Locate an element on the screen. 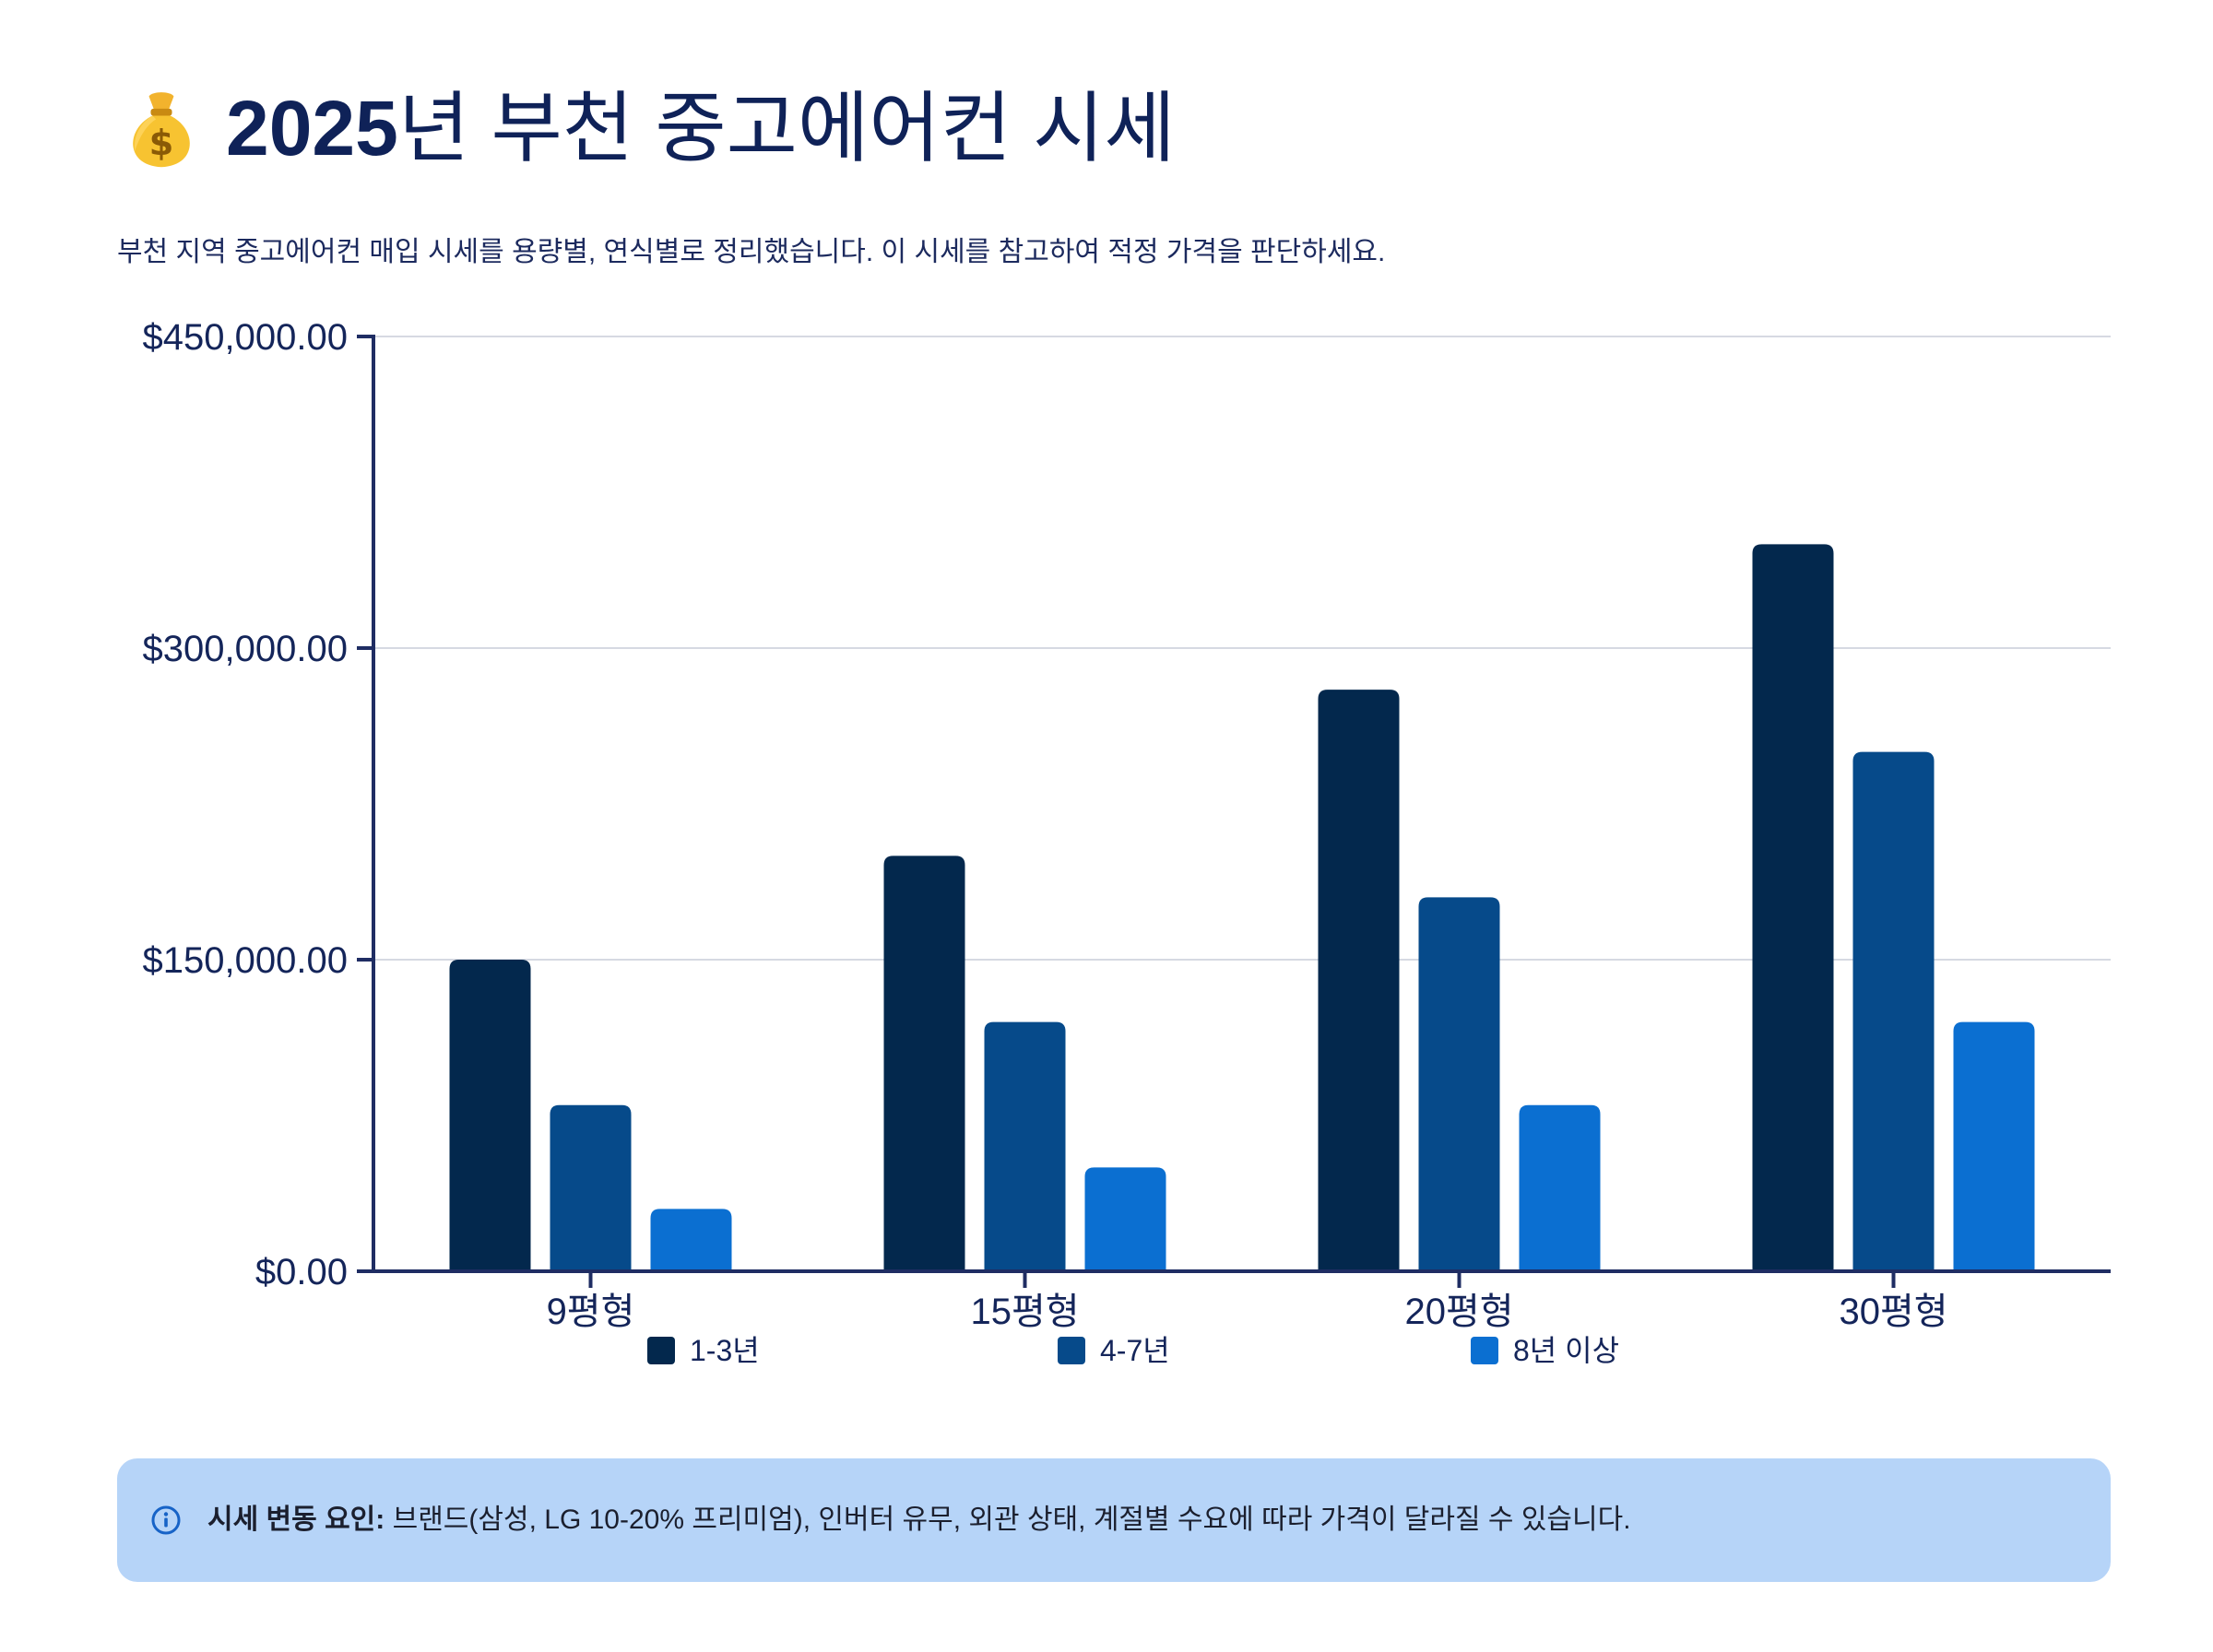 The height and width of the screenshot is (1652, 2213). y-tick-label: $300,000.00 is located at coordinates (245, 649).